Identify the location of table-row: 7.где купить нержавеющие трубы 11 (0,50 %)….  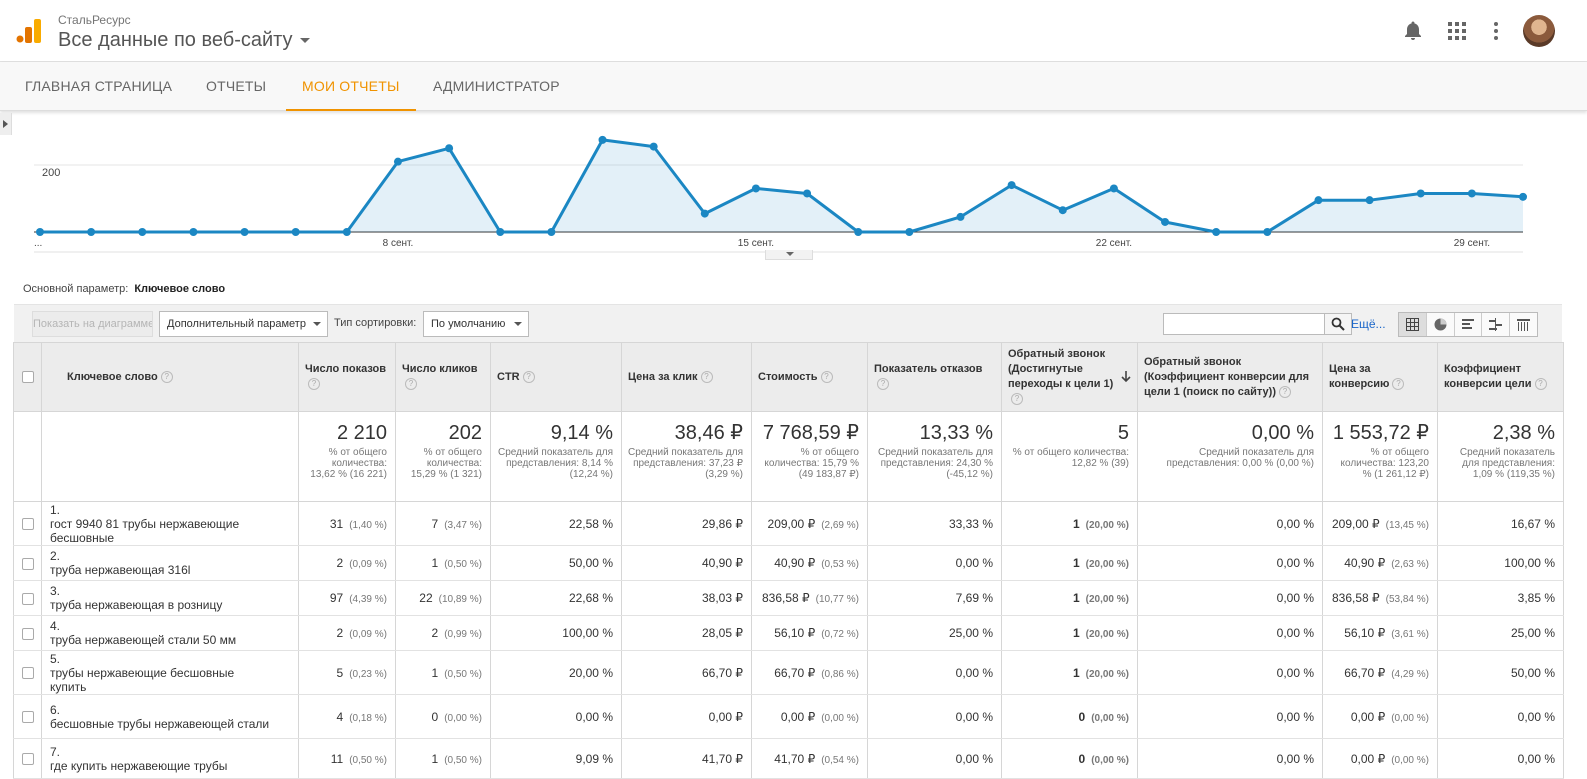
(788, 758).